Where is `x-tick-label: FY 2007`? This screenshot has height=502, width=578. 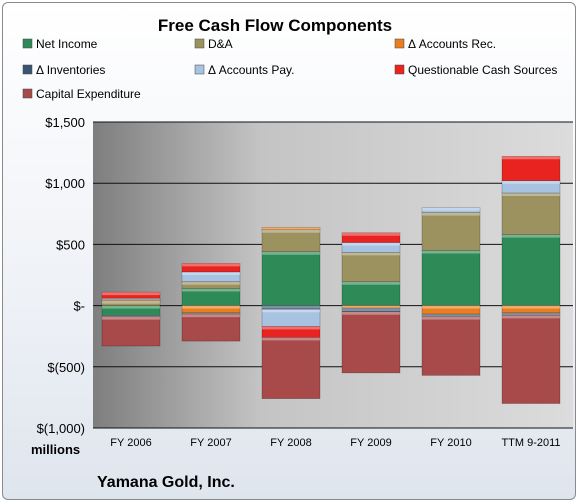 x-tick-label: FY 2007 is located at coordinates (210, 443).